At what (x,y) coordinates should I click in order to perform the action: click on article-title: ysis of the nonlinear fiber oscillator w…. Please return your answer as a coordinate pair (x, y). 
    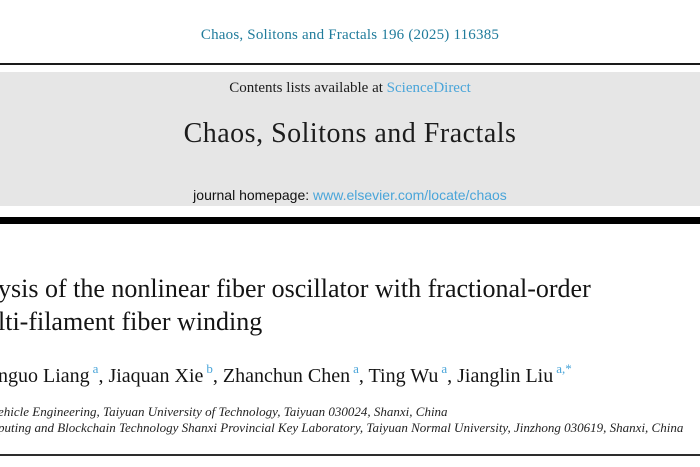
    Looking at the image, I should click on (350, 305).